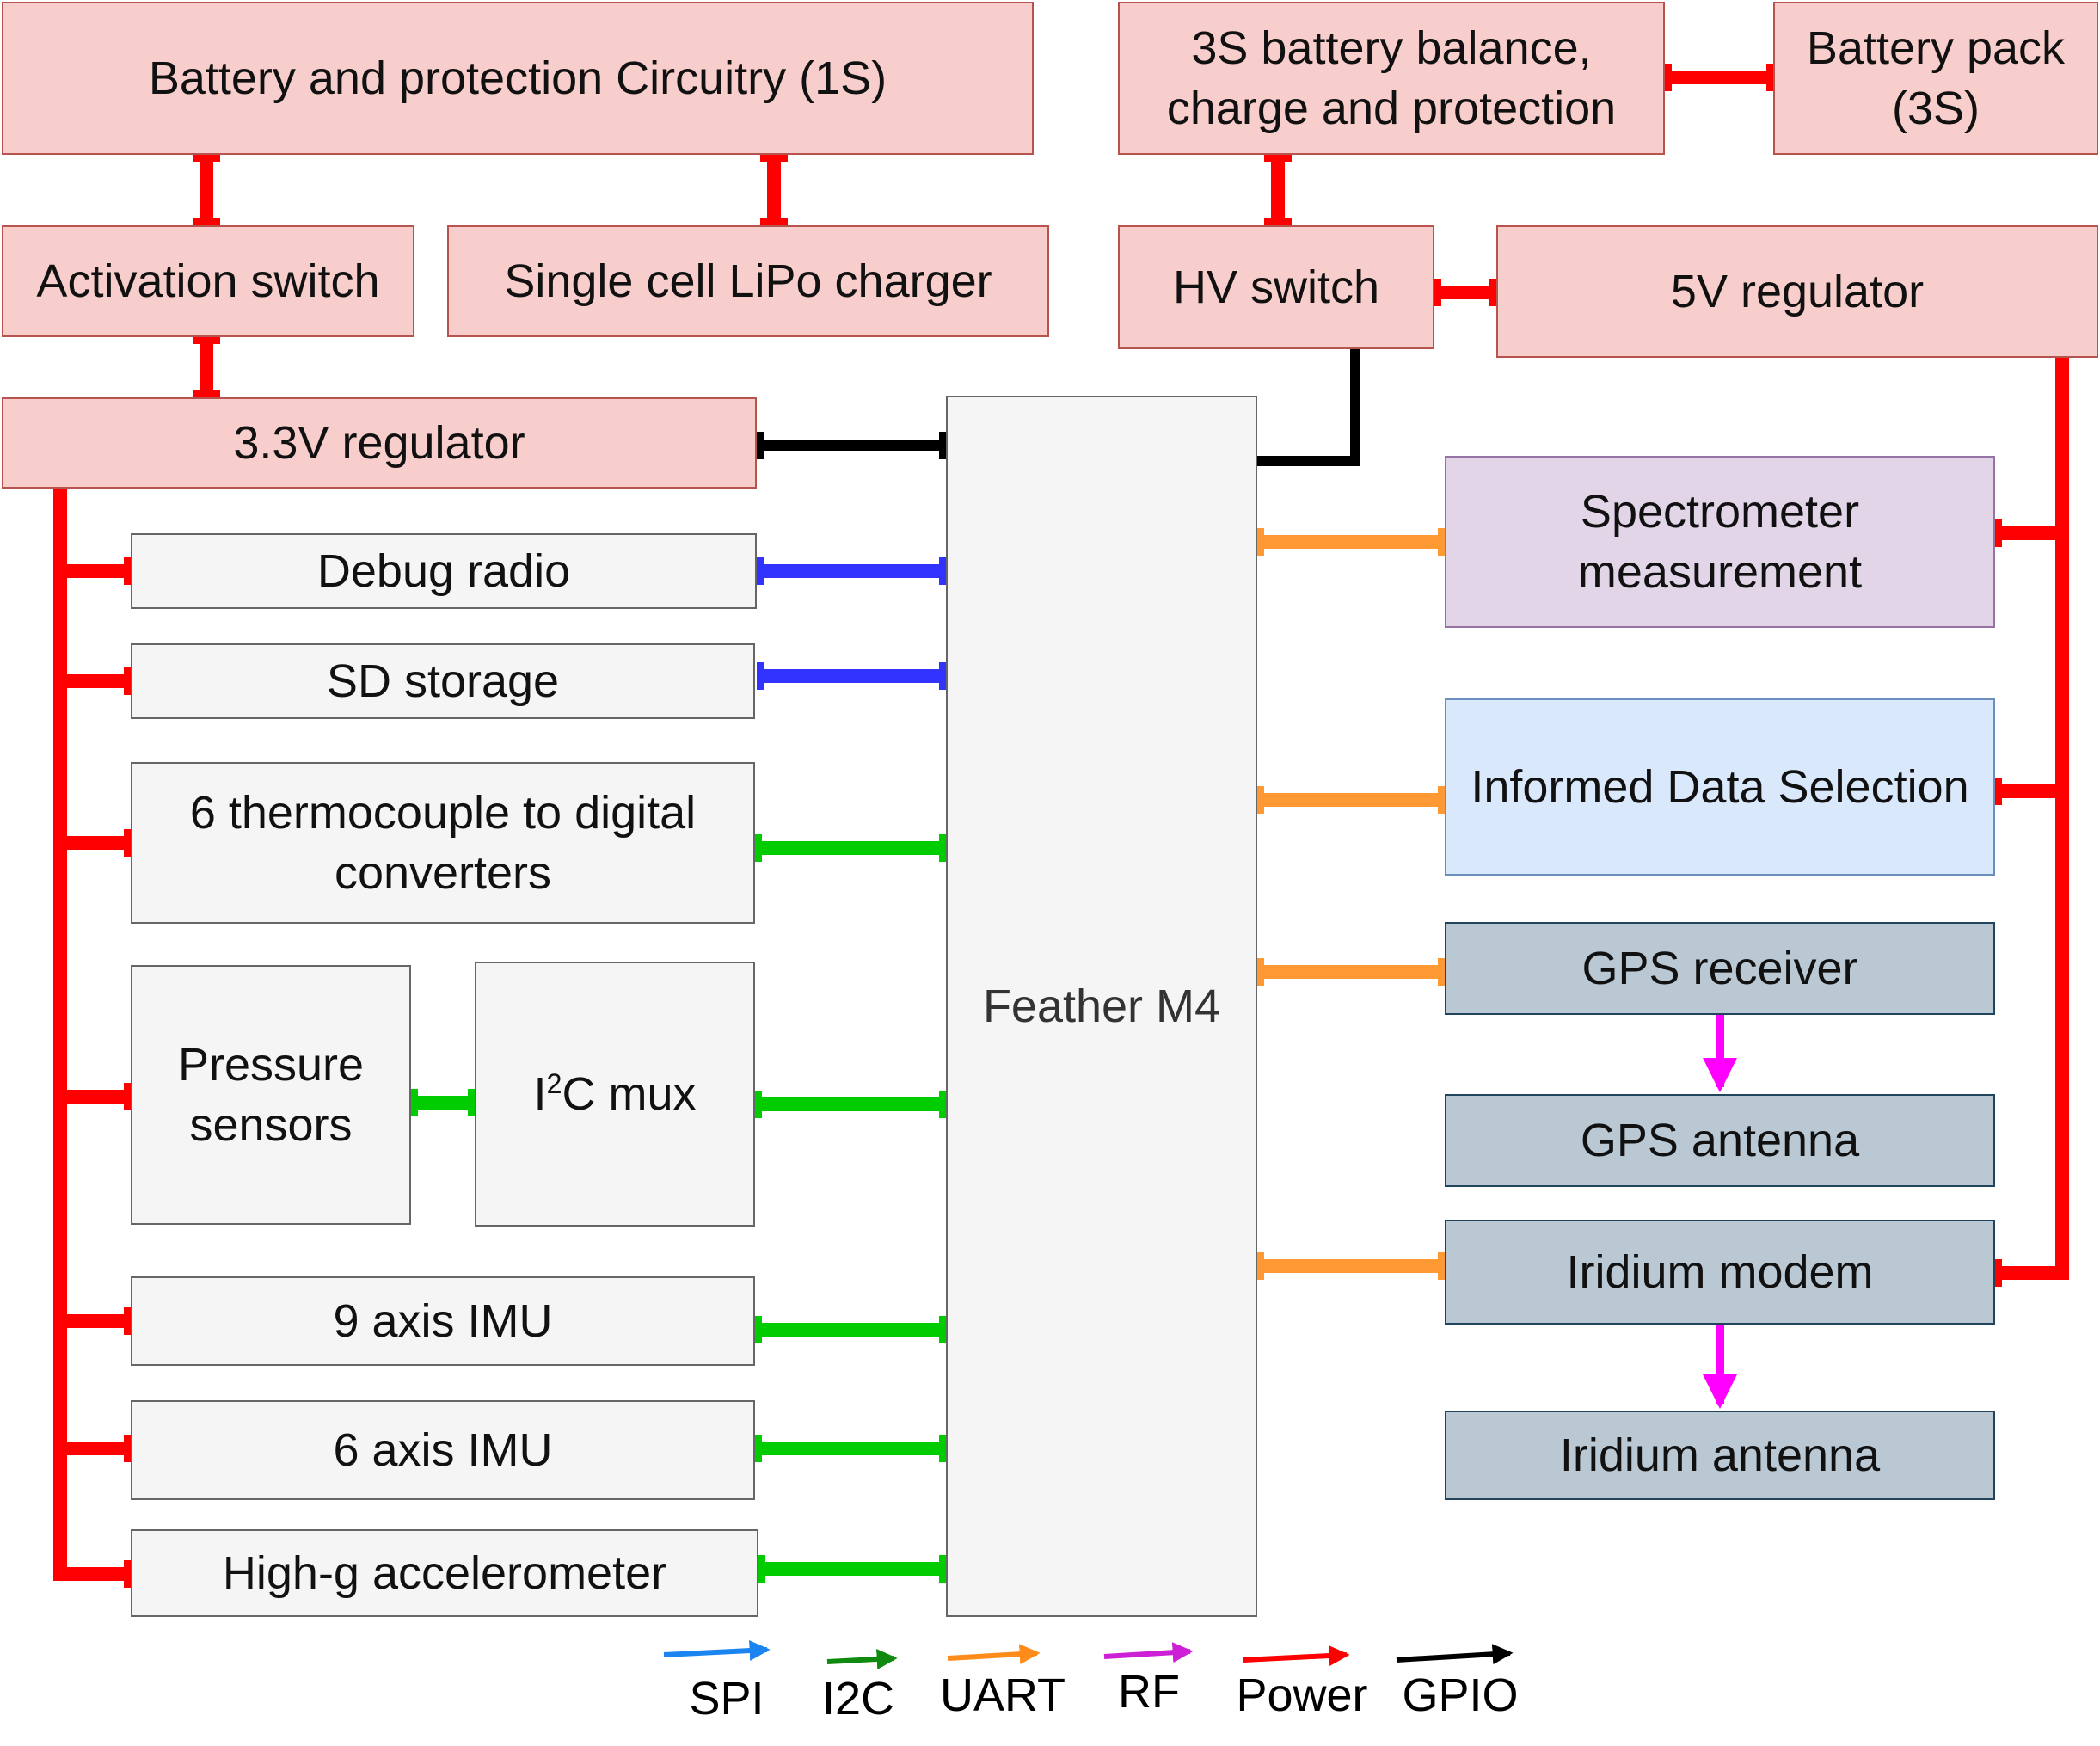  I want to click on uart-wires, so click(1351, 904).